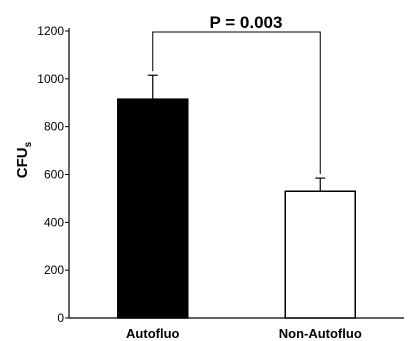  I want to click on category-label: Non-Autofluo, so click(320, 333).